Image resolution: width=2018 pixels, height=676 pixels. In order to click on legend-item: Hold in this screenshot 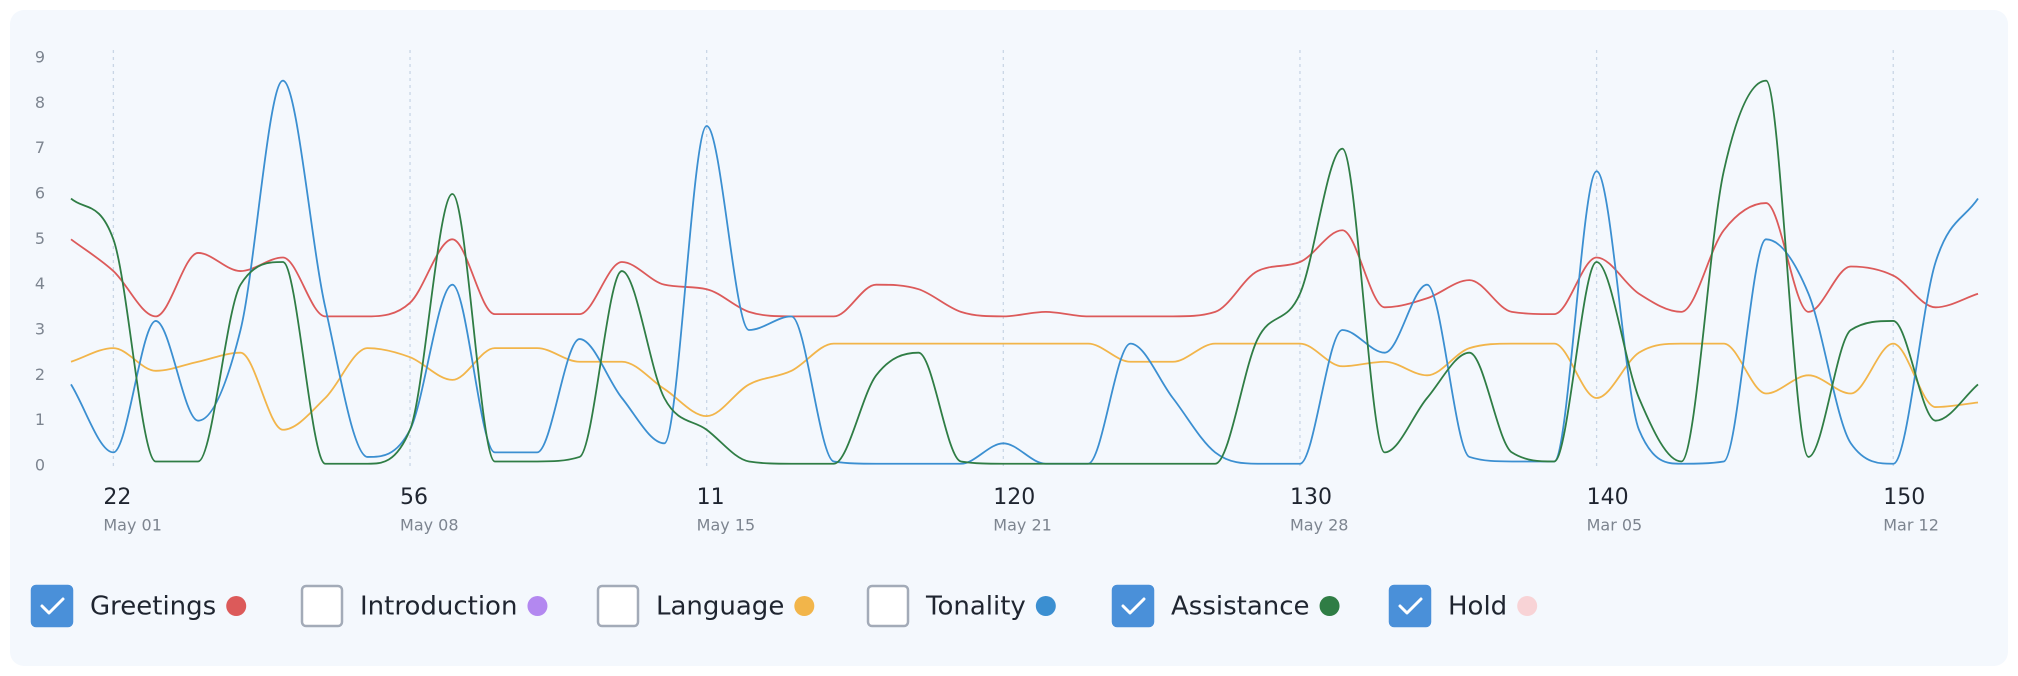, I will do `click(1463, 606)`.